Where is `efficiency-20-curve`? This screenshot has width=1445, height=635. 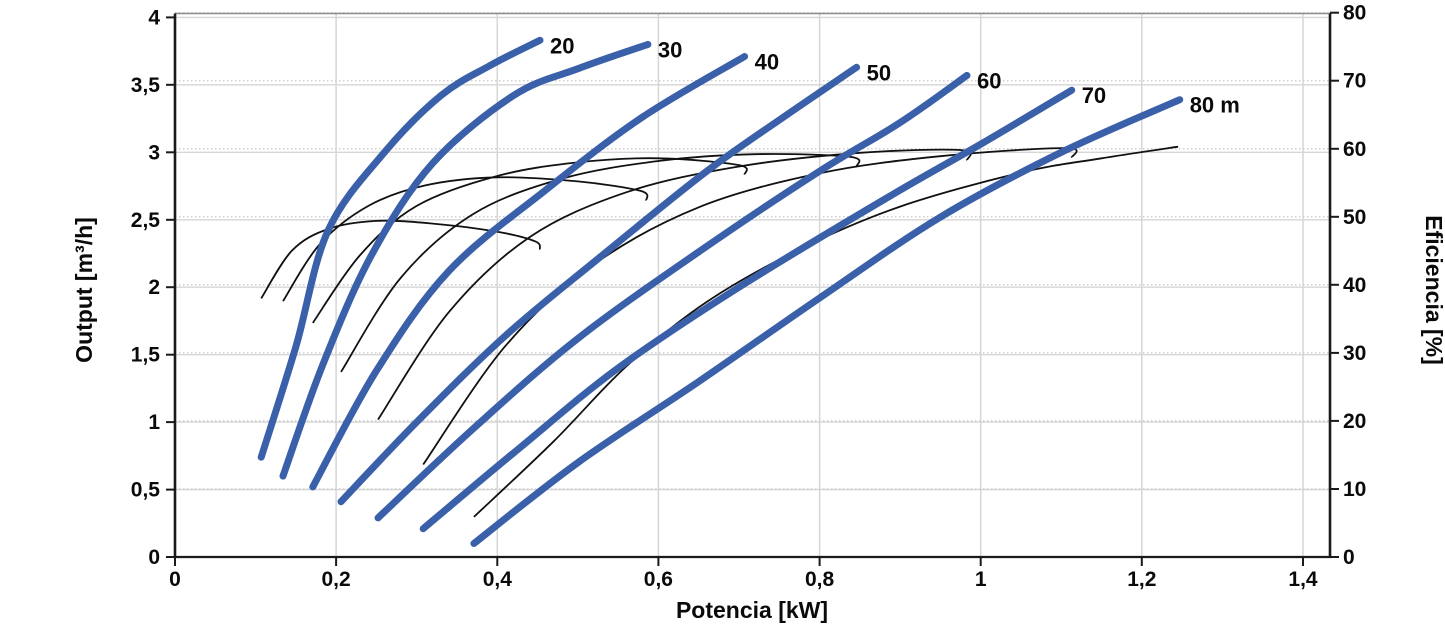 efficiency-20-curve is located at coordinates (400, 259).